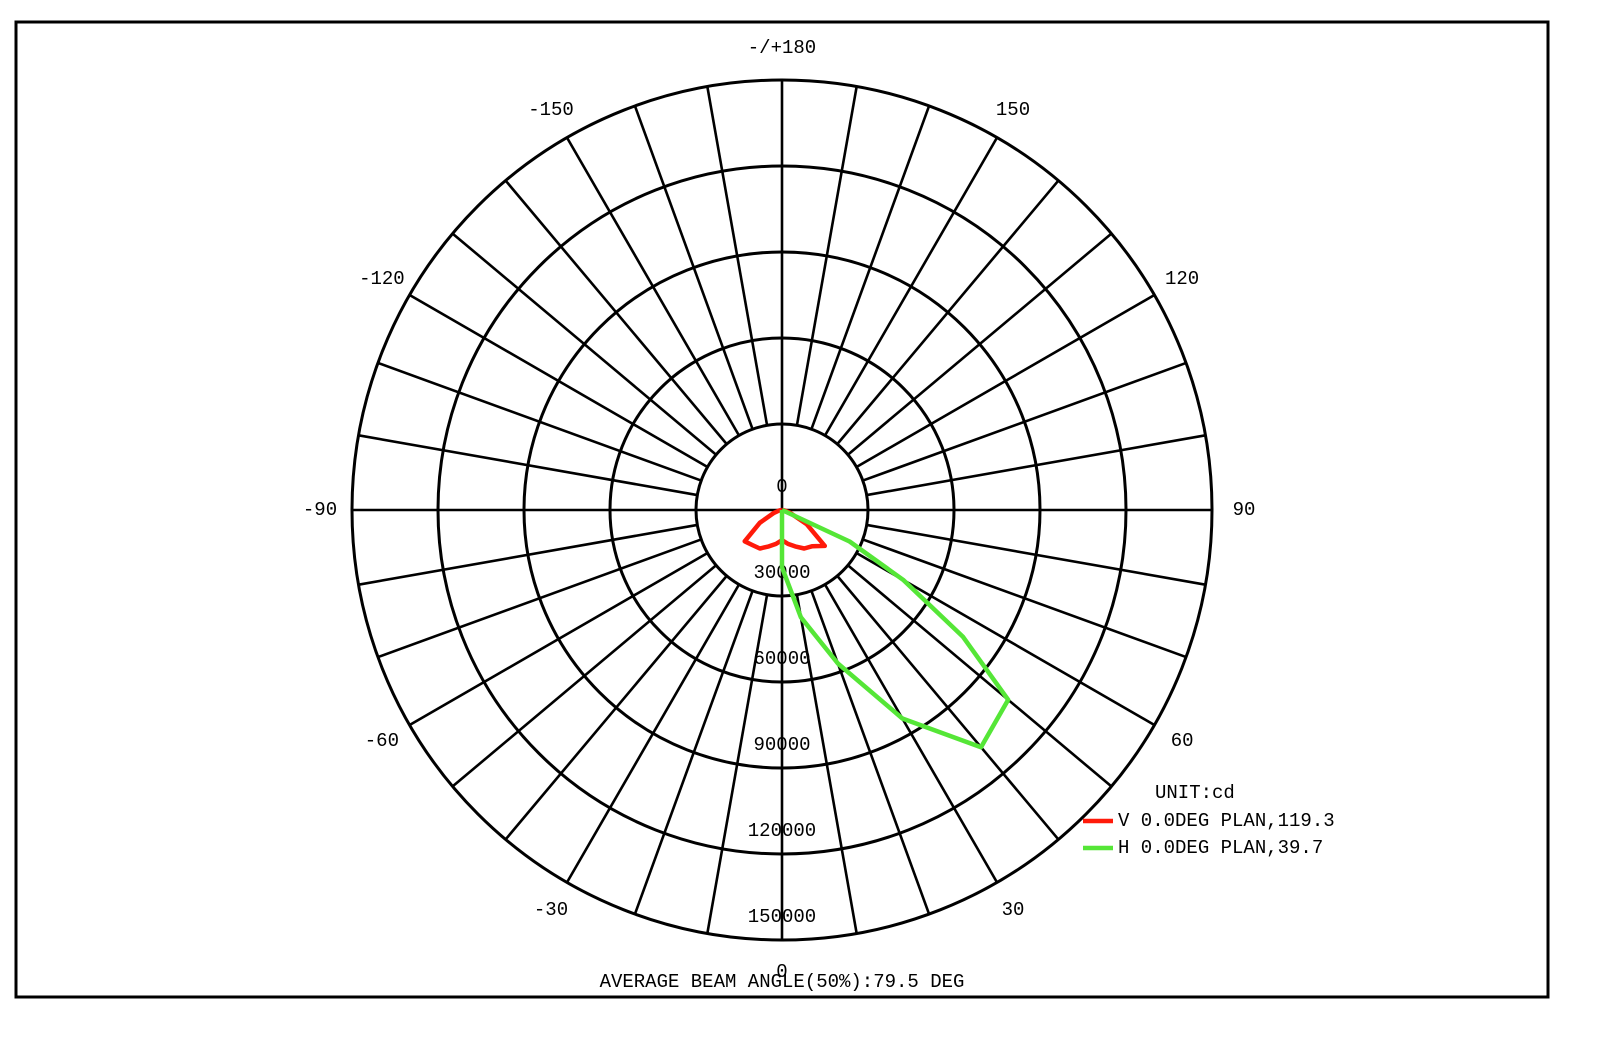 The height and width of the screenshot is (1053, 1600). I want to click on angle-label: -30, so click(551, 910).